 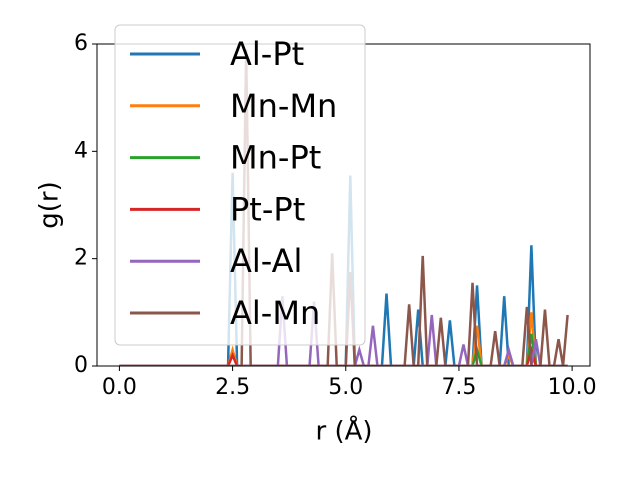 I want to click on y-tick-label: 0, so click(x=81, y=365).